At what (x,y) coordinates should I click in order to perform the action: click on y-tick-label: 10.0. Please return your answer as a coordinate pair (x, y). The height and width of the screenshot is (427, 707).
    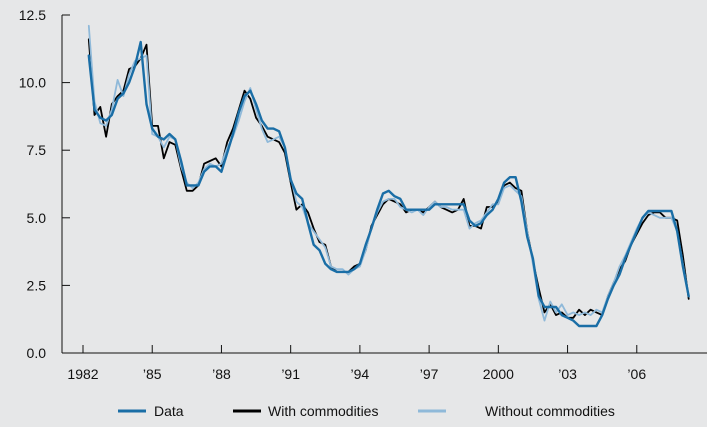
    Looking at the image, I should click on (32, 83).